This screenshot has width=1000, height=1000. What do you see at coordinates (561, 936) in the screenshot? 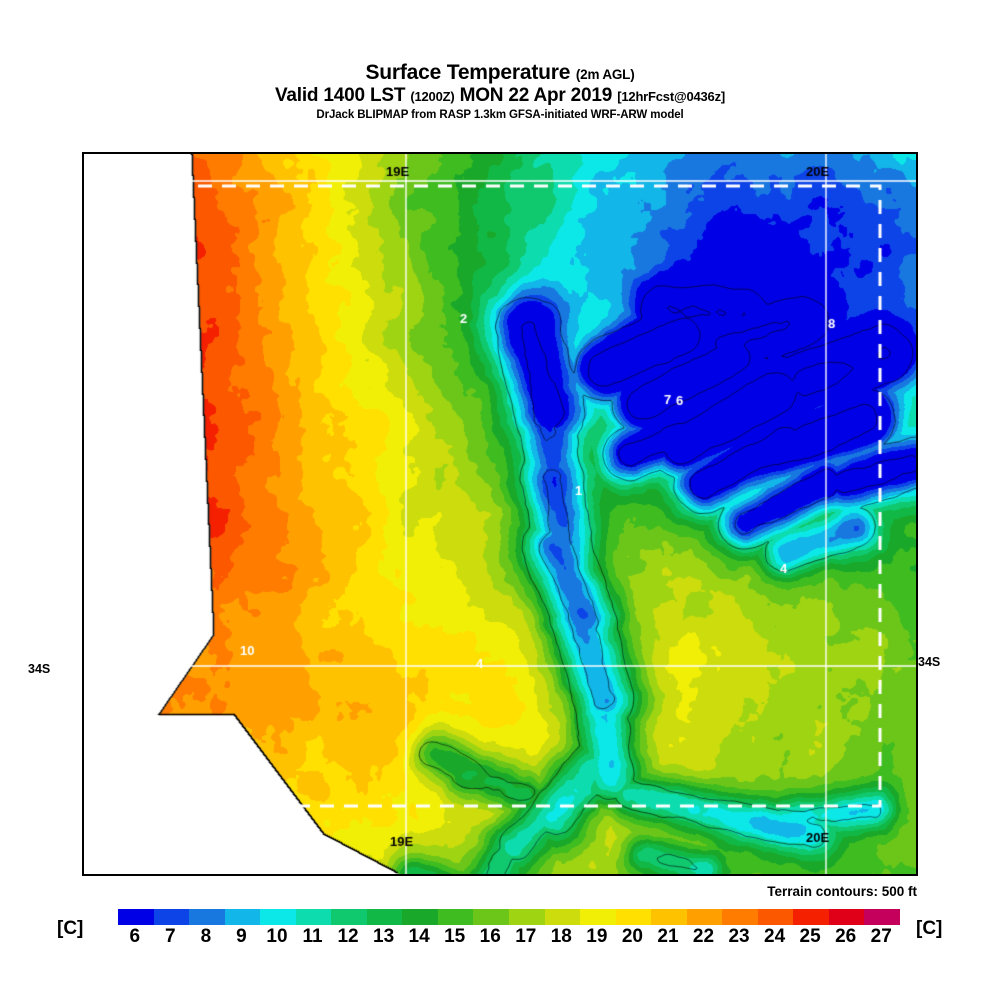
I see `colorbar-tick: 18` at bounding box center [561, 936].